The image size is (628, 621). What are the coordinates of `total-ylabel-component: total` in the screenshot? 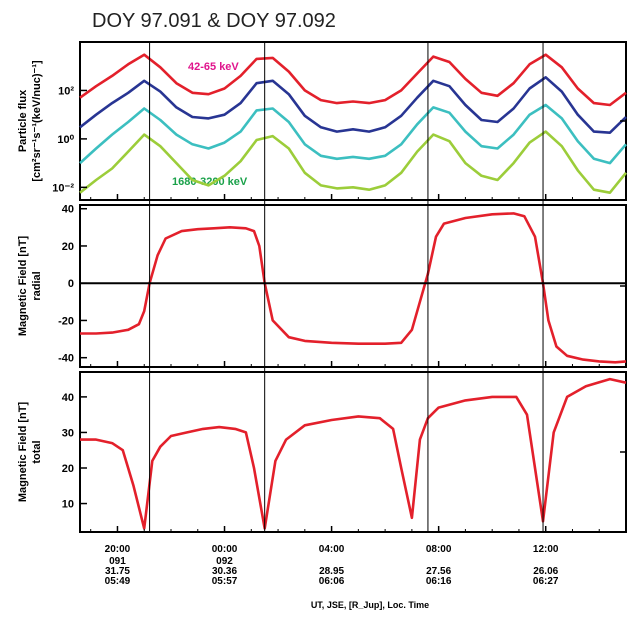 It's located at (37, 451).